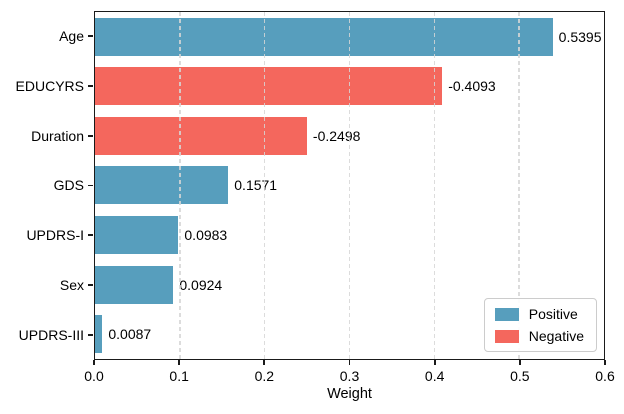  What do you see at coordinates (179, 376) in the screenshot?
I see `x-tick-label-0.1: 0.1` at bounding box center [179, 376].